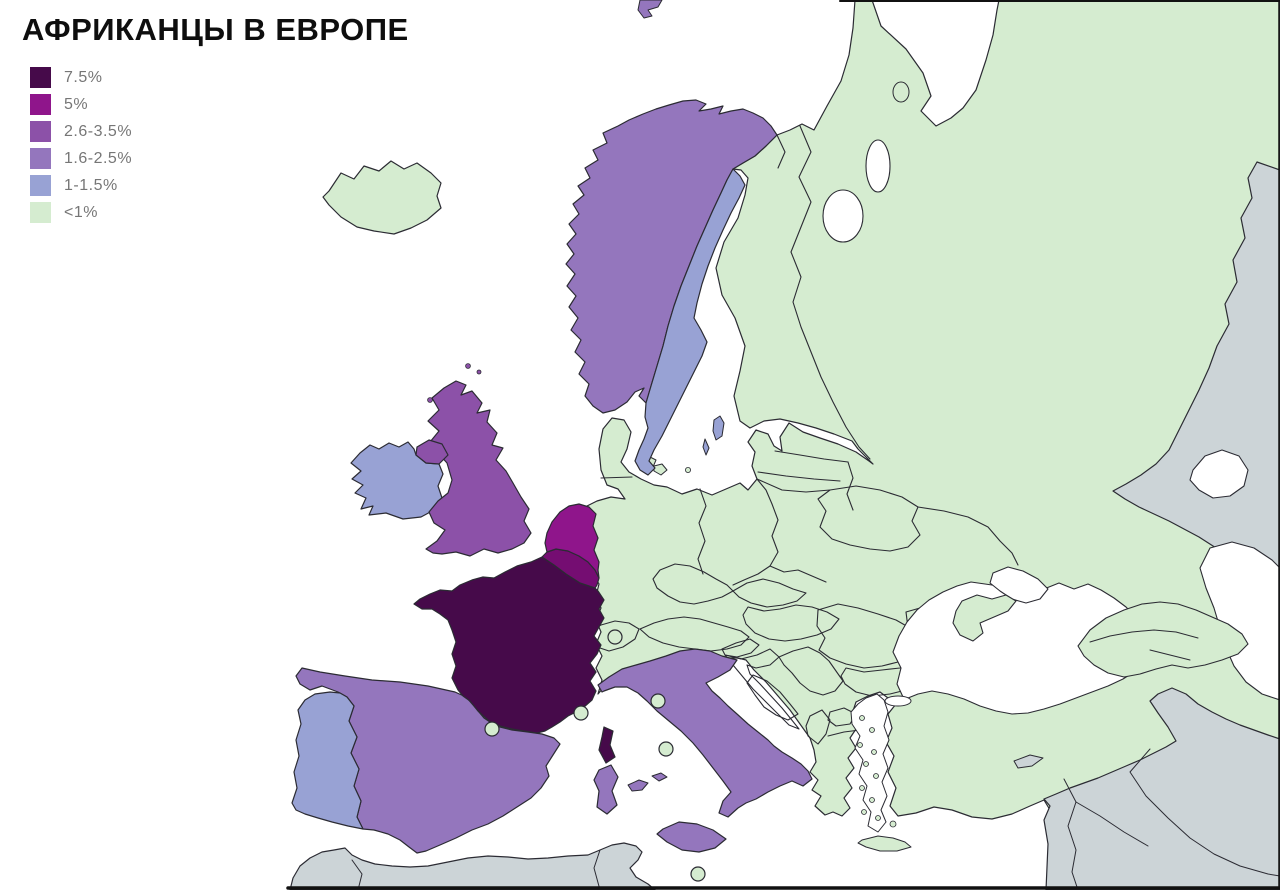  Describe the element at coordinates (781, 151) in the screenshot. I see `border-norway-russia` at that location.